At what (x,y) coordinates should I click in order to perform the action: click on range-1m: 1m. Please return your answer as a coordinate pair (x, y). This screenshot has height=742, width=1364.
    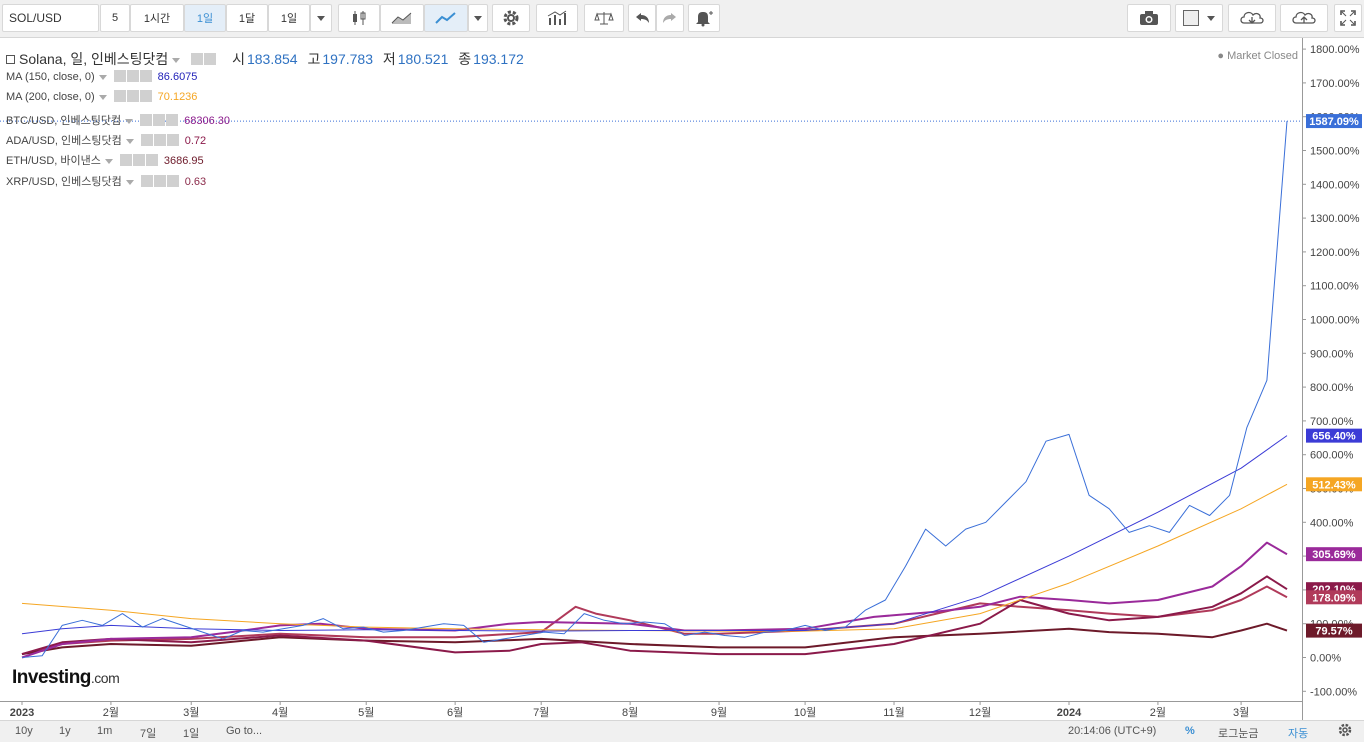
    Looking at the image, I should click on (105, 731).